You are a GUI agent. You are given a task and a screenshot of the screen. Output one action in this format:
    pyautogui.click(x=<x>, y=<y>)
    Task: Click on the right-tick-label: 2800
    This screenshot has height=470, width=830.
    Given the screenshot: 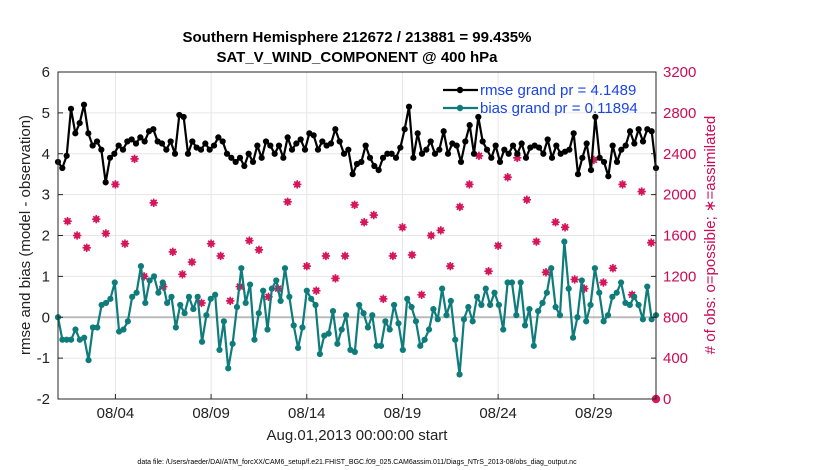 What is the action you would take?
    pyautogui.click(x=679, y=113)
    